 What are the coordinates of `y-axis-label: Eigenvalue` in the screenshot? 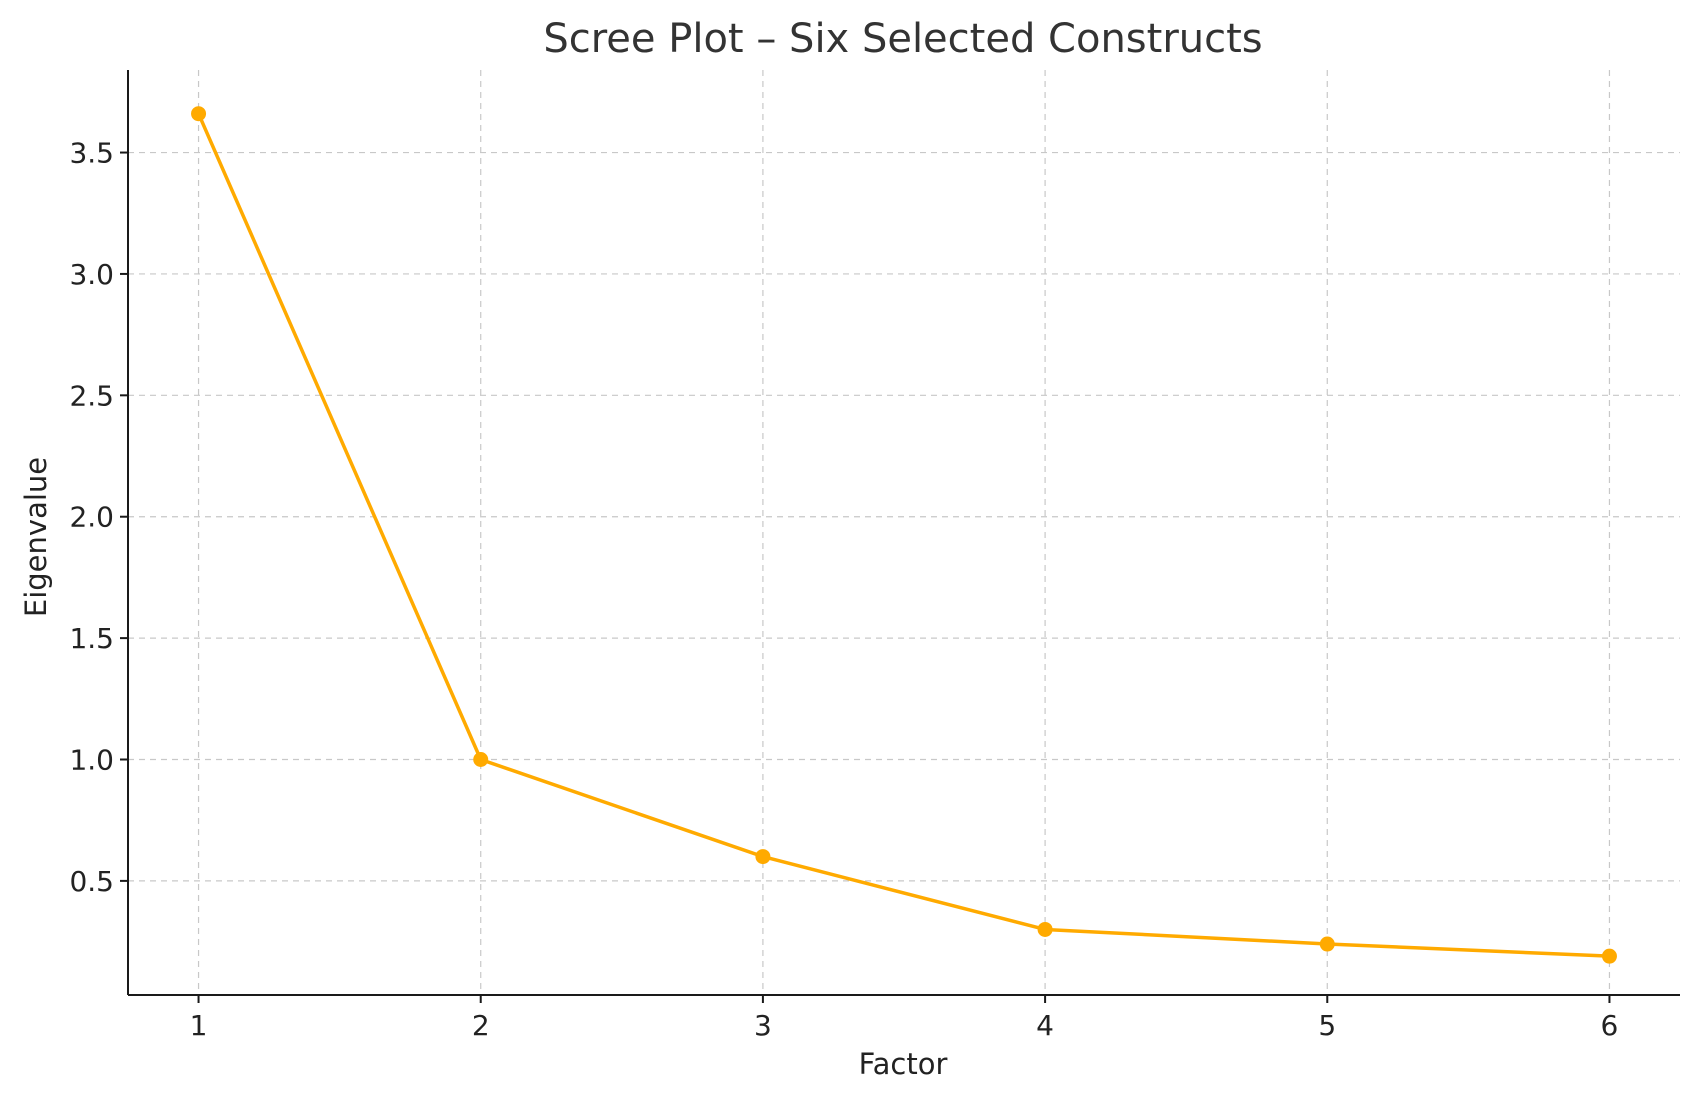 It's located at (36, 537).